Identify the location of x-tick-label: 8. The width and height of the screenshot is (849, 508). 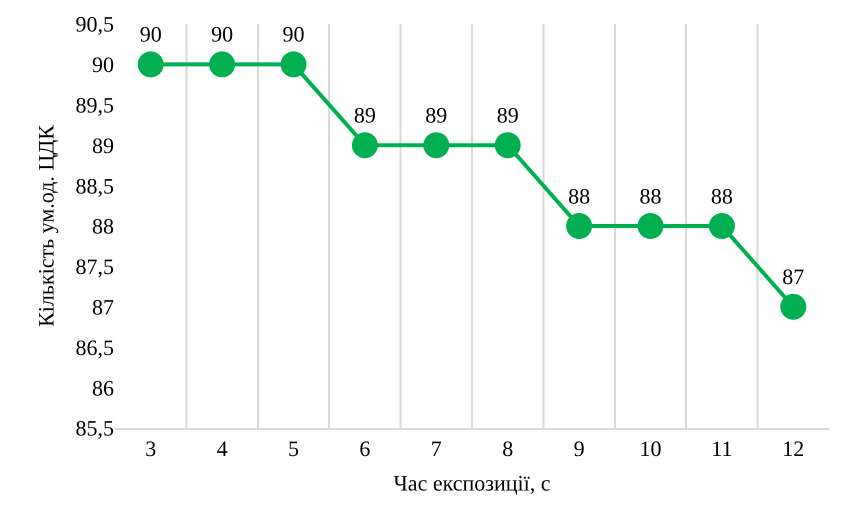
(508, 449).